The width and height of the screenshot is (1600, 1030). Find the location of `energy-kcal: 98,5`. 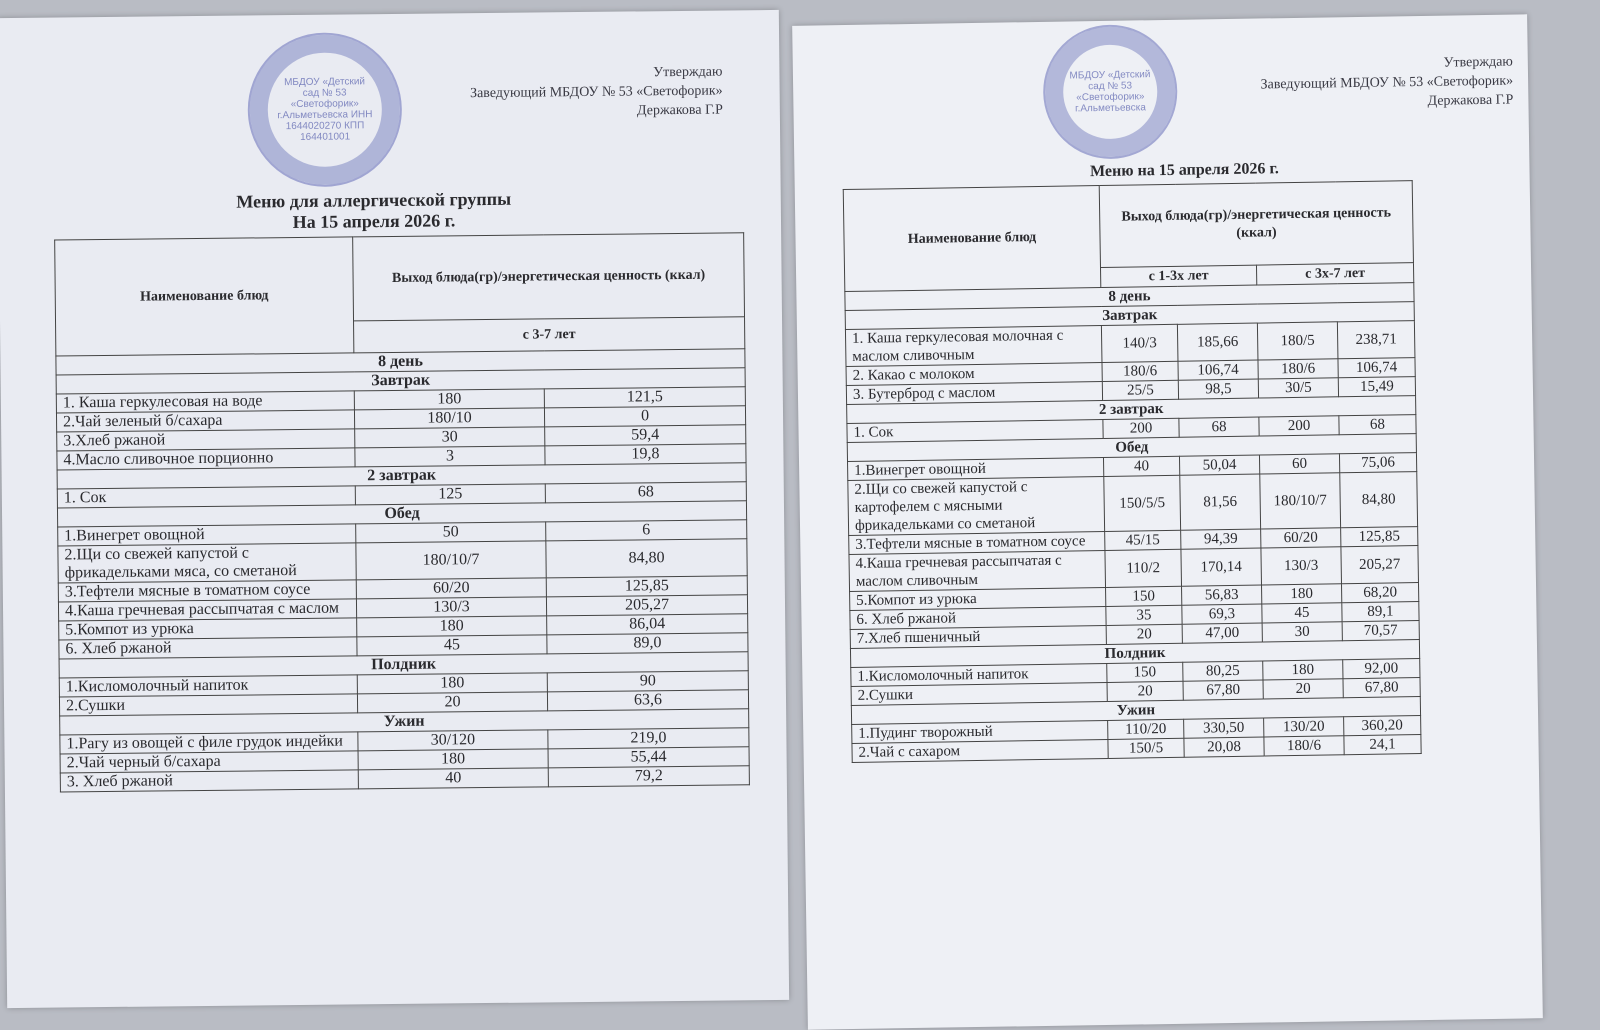

energy-kcal: 98,5 is located at coordinates (1218, 389).